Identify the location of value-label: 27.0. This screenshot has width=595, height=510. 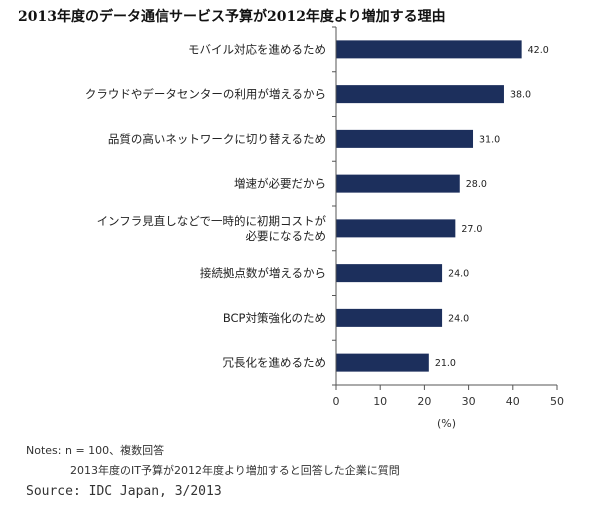
(471, 229).